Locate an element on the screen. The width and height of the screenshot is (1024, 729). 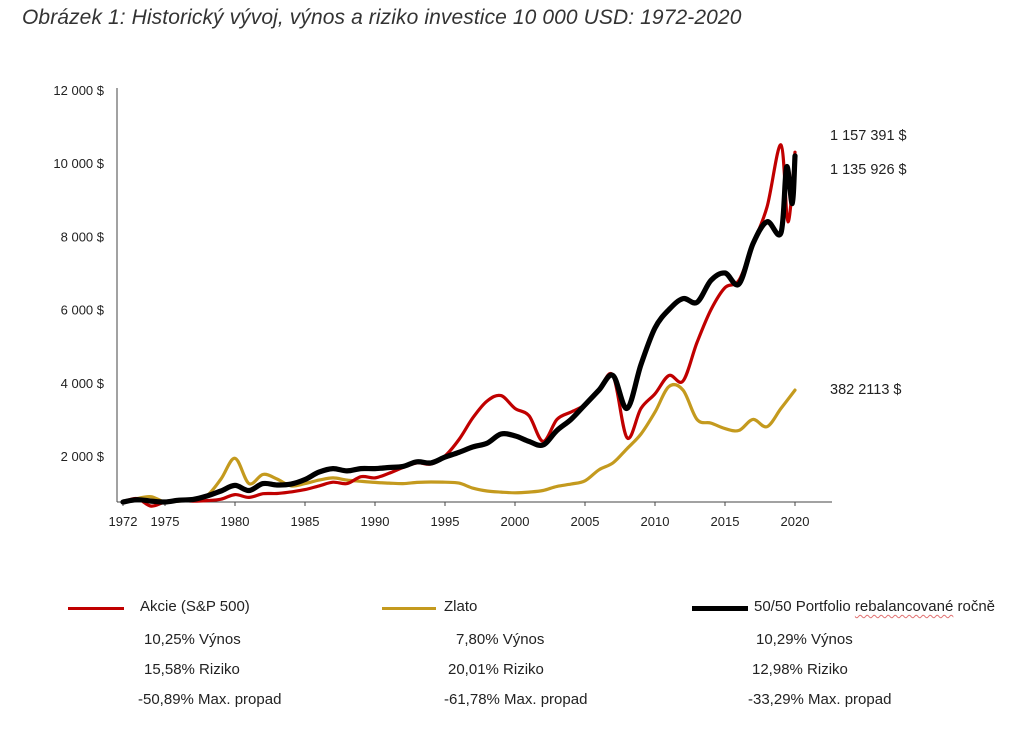
x-tick-label: 2020 is located at coordinates (795, 521).